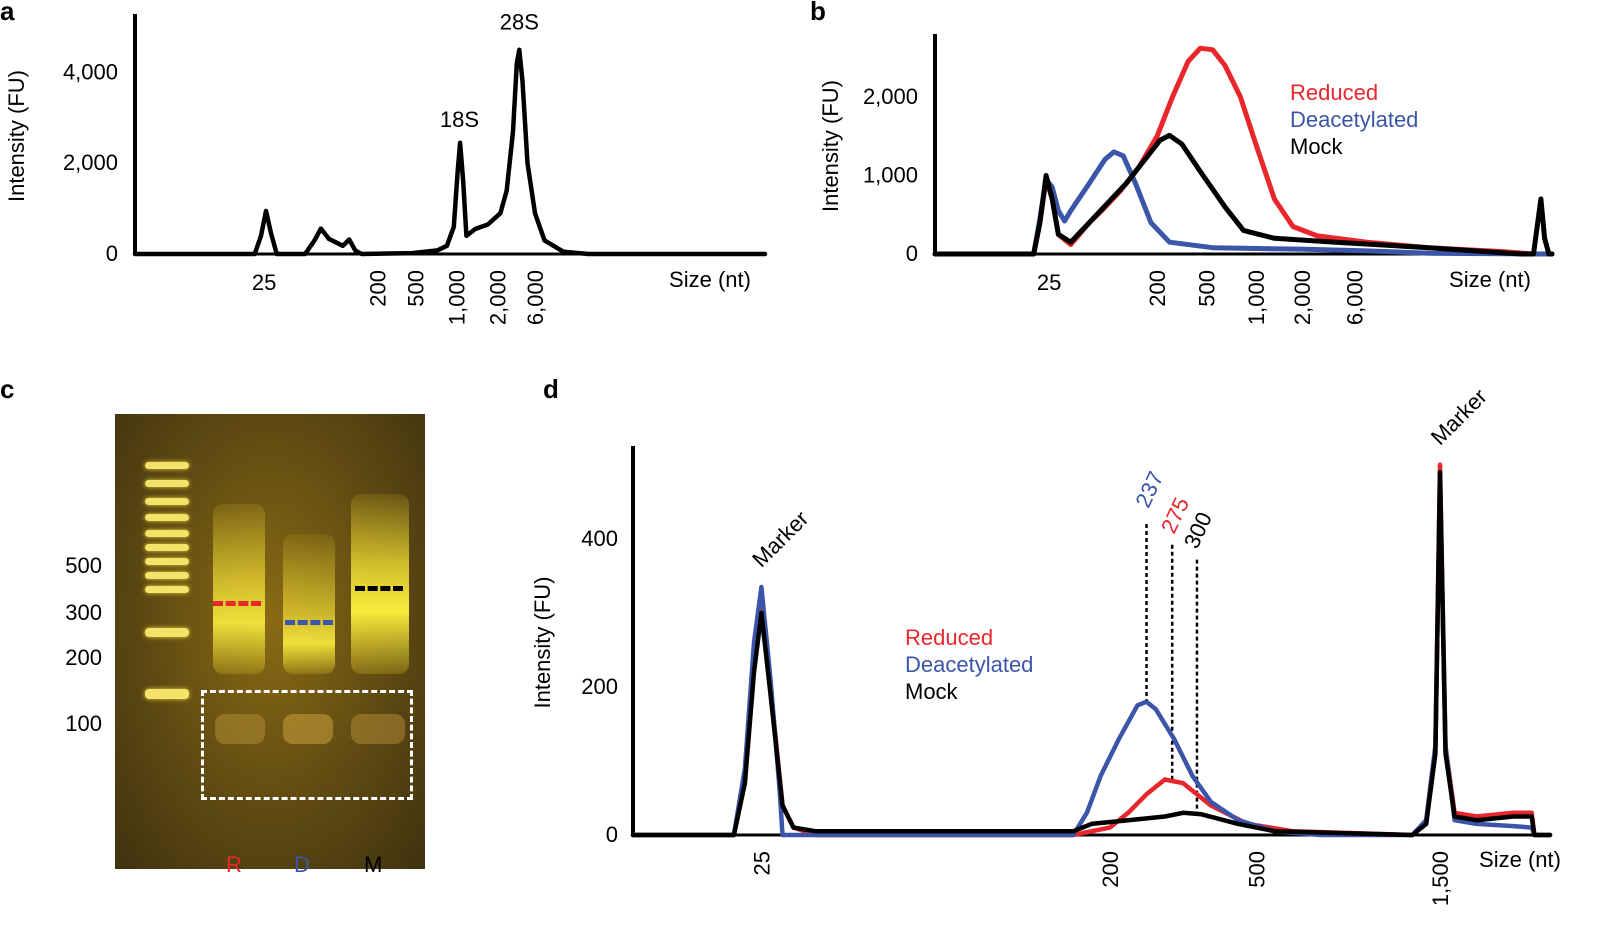 Image resolution: width=1622 pixels, height=942 pixels. I want to click on gel-size-label: 200, so click(83, 657).